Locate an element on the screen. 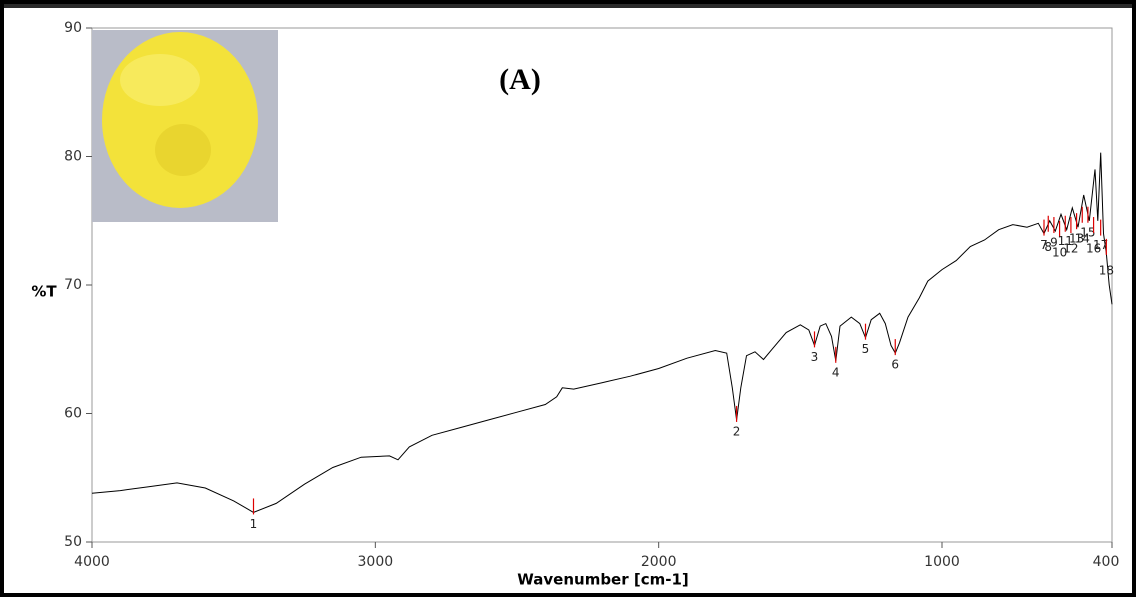 This screenshot has height=601, width=1136. x-tick-label: 3000 is located at coordinates (376, 562).